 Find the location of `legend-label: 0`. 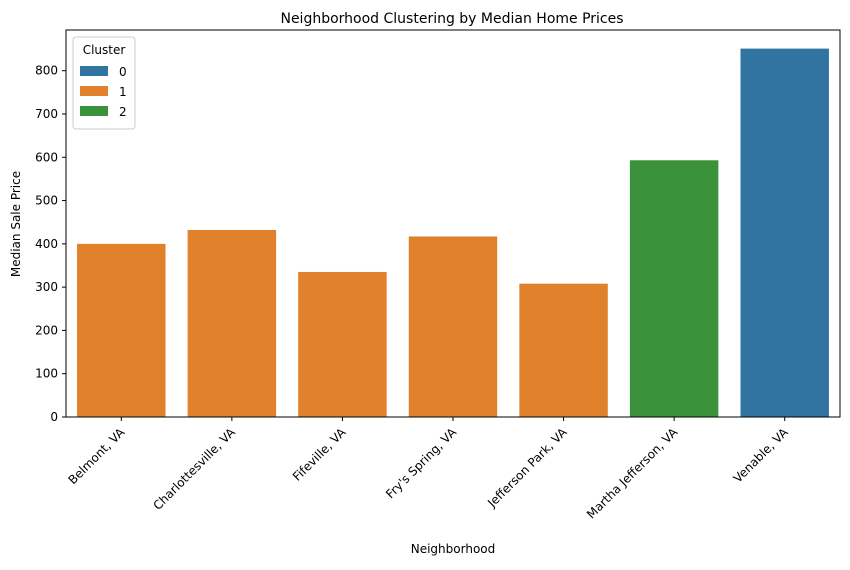

legend-label: 0 is located at coordinates (123, 72).